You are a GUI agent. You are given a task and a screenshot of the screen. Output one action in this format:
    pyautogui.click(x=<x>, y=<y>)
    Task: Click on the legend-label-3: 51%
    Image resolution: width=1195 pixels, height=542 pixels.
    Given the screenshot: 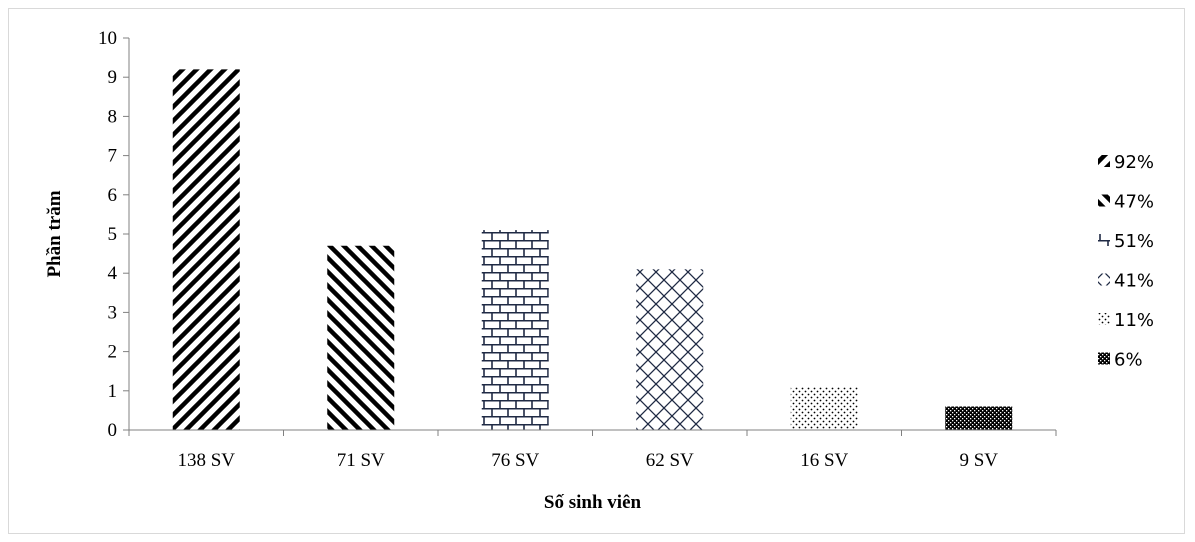 What is the action you would take?
    pyautogui.click(x=1134, y=241)
    